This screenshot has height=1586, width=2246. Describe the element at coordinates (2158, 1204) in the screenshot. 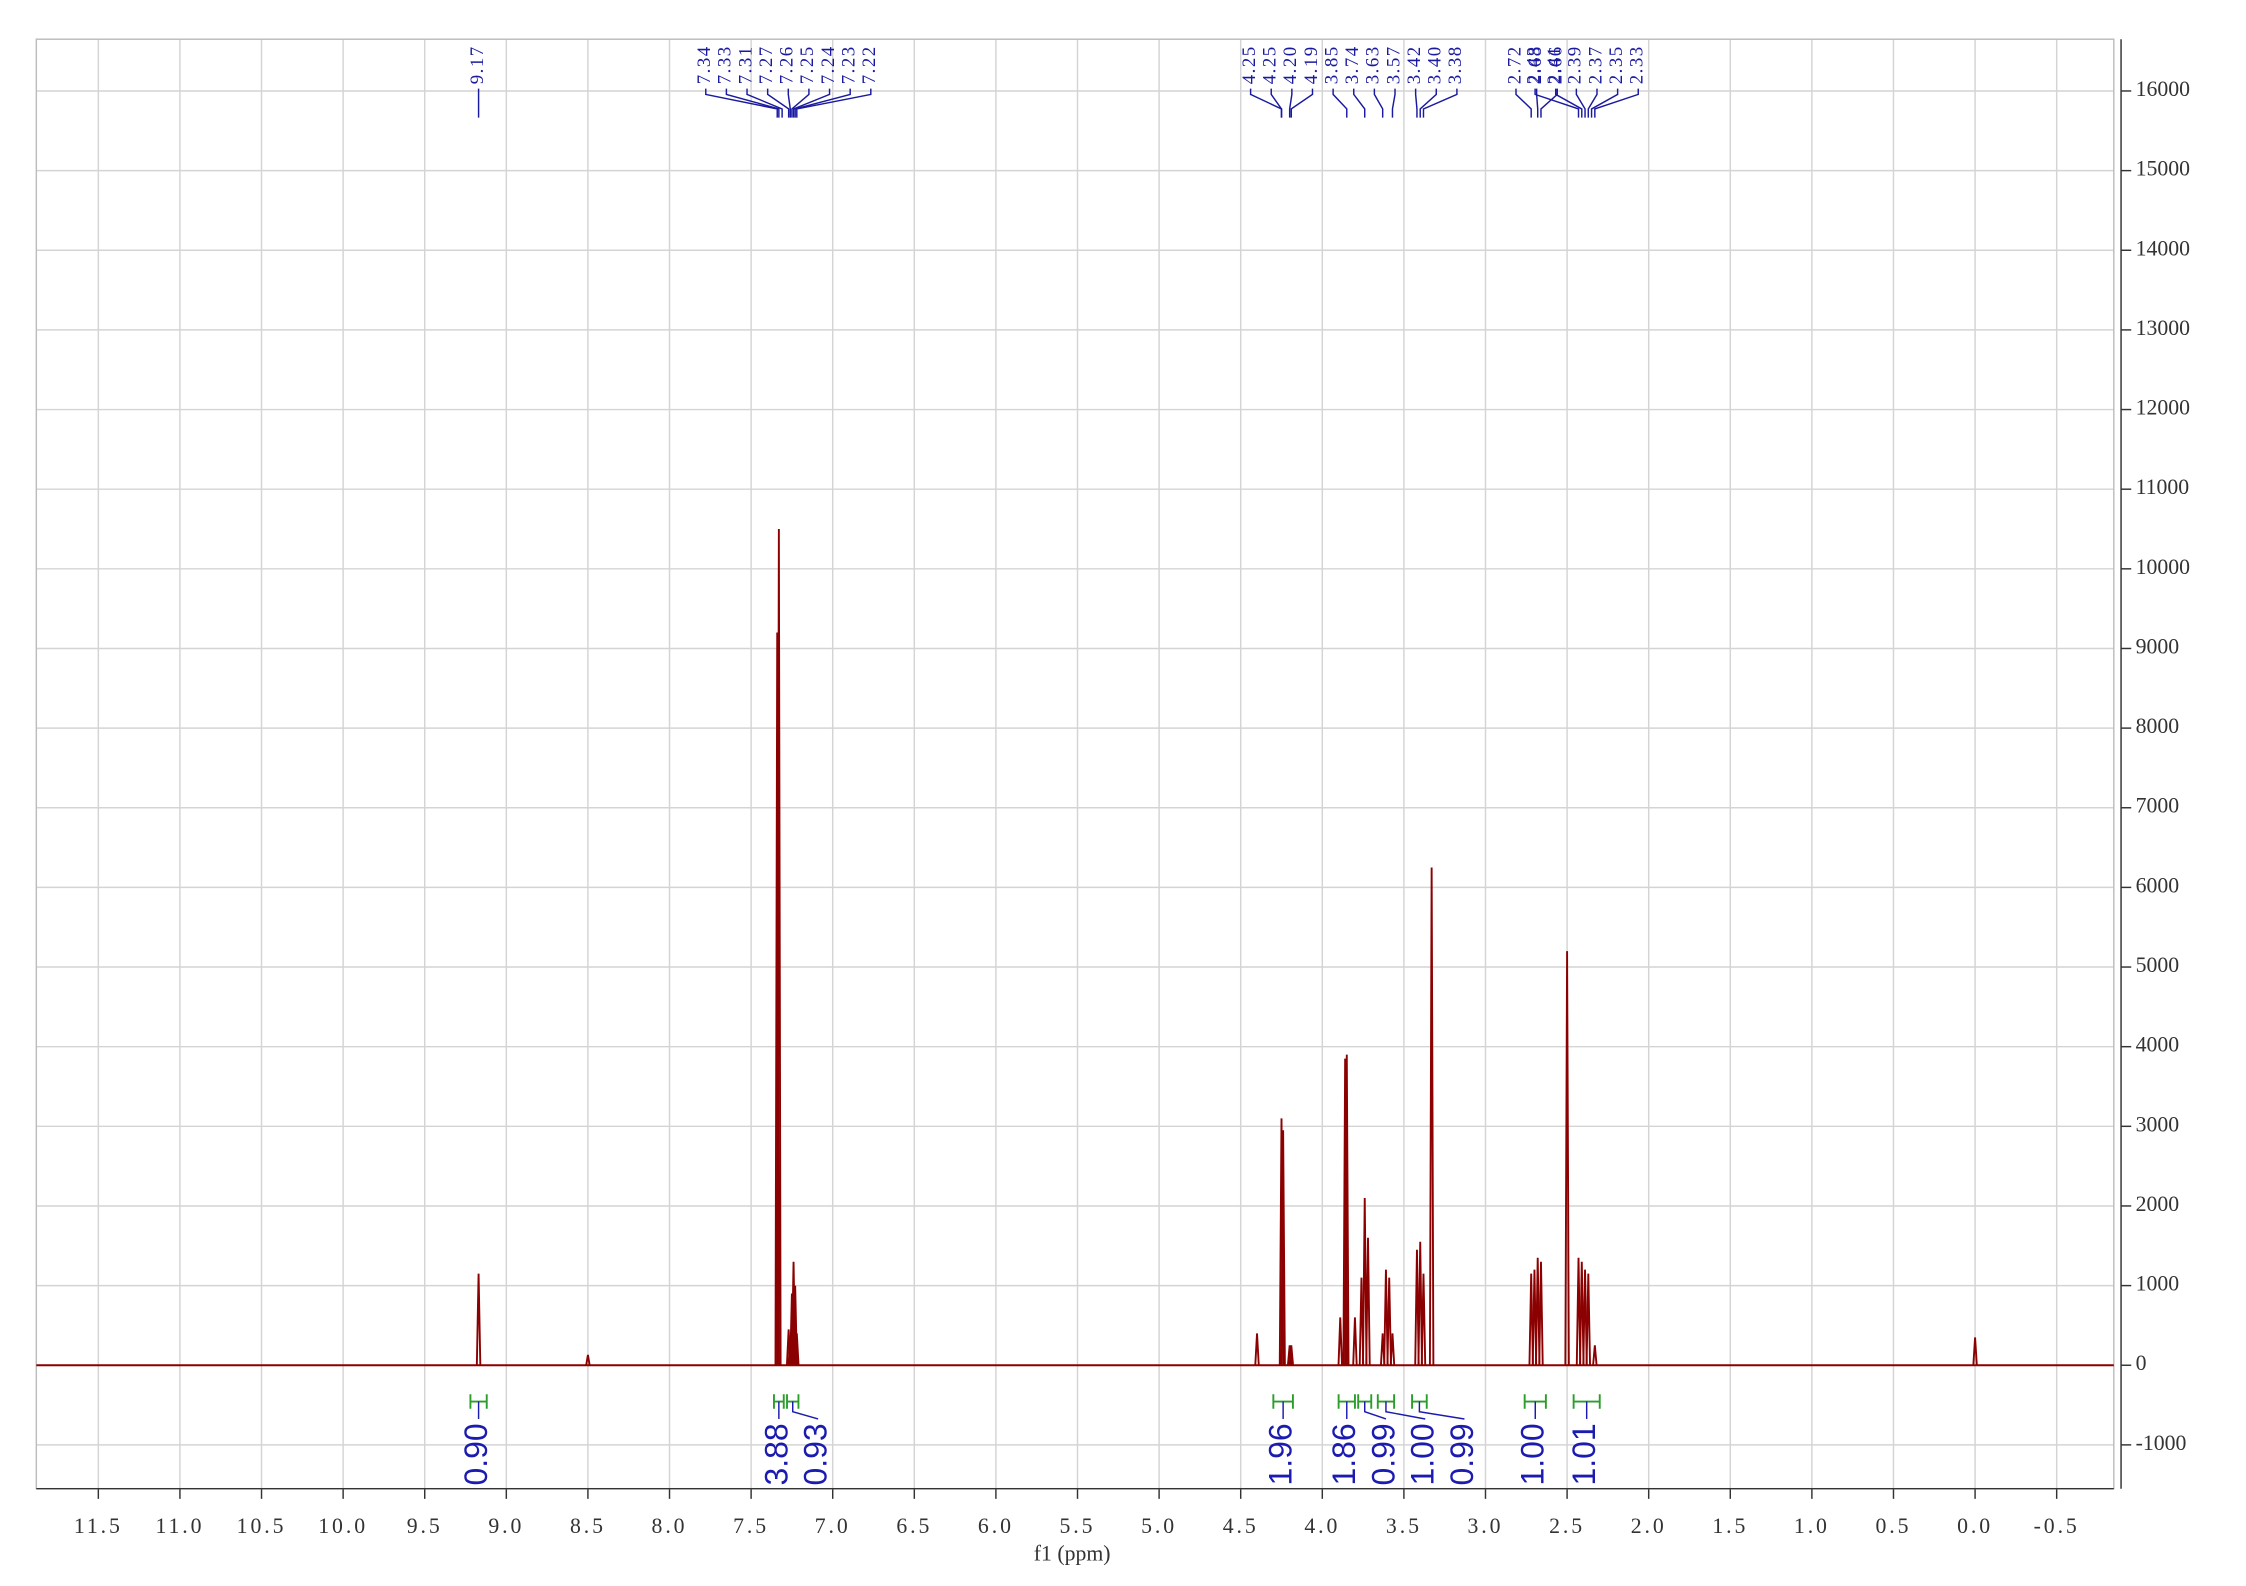

I see `y-tick-label: 2000` at that location.